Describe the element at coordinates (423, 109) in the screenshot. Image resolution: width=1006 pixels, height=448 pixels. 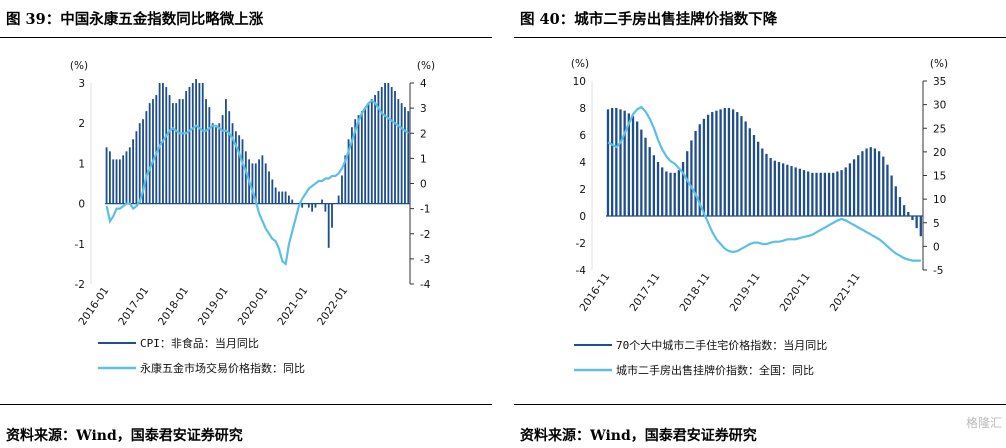
I see `y-tick-label-right: 3` at that location.